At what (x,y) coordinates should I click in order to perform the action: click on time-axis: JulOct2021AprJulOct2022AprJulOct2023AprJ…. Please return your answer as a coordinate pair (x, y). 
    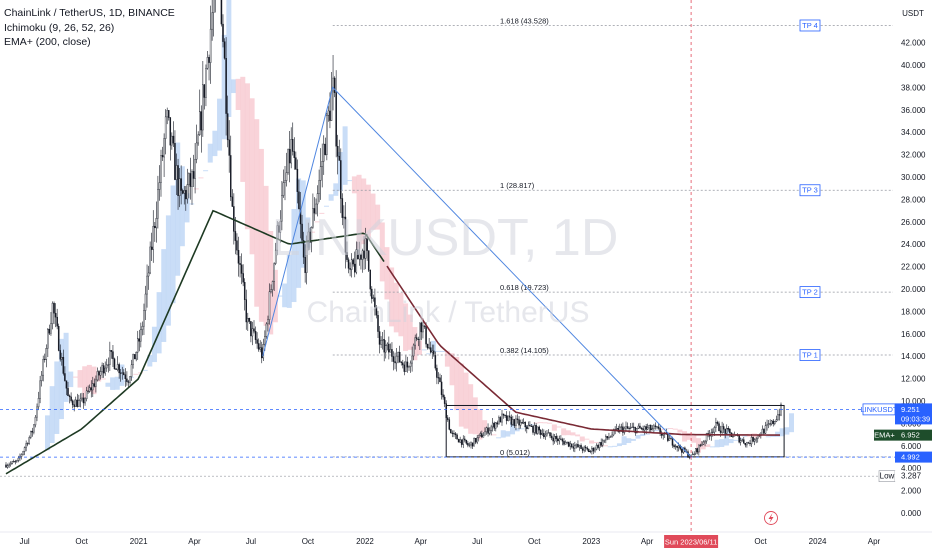
    Looking at the image, I should click on (466, 540).